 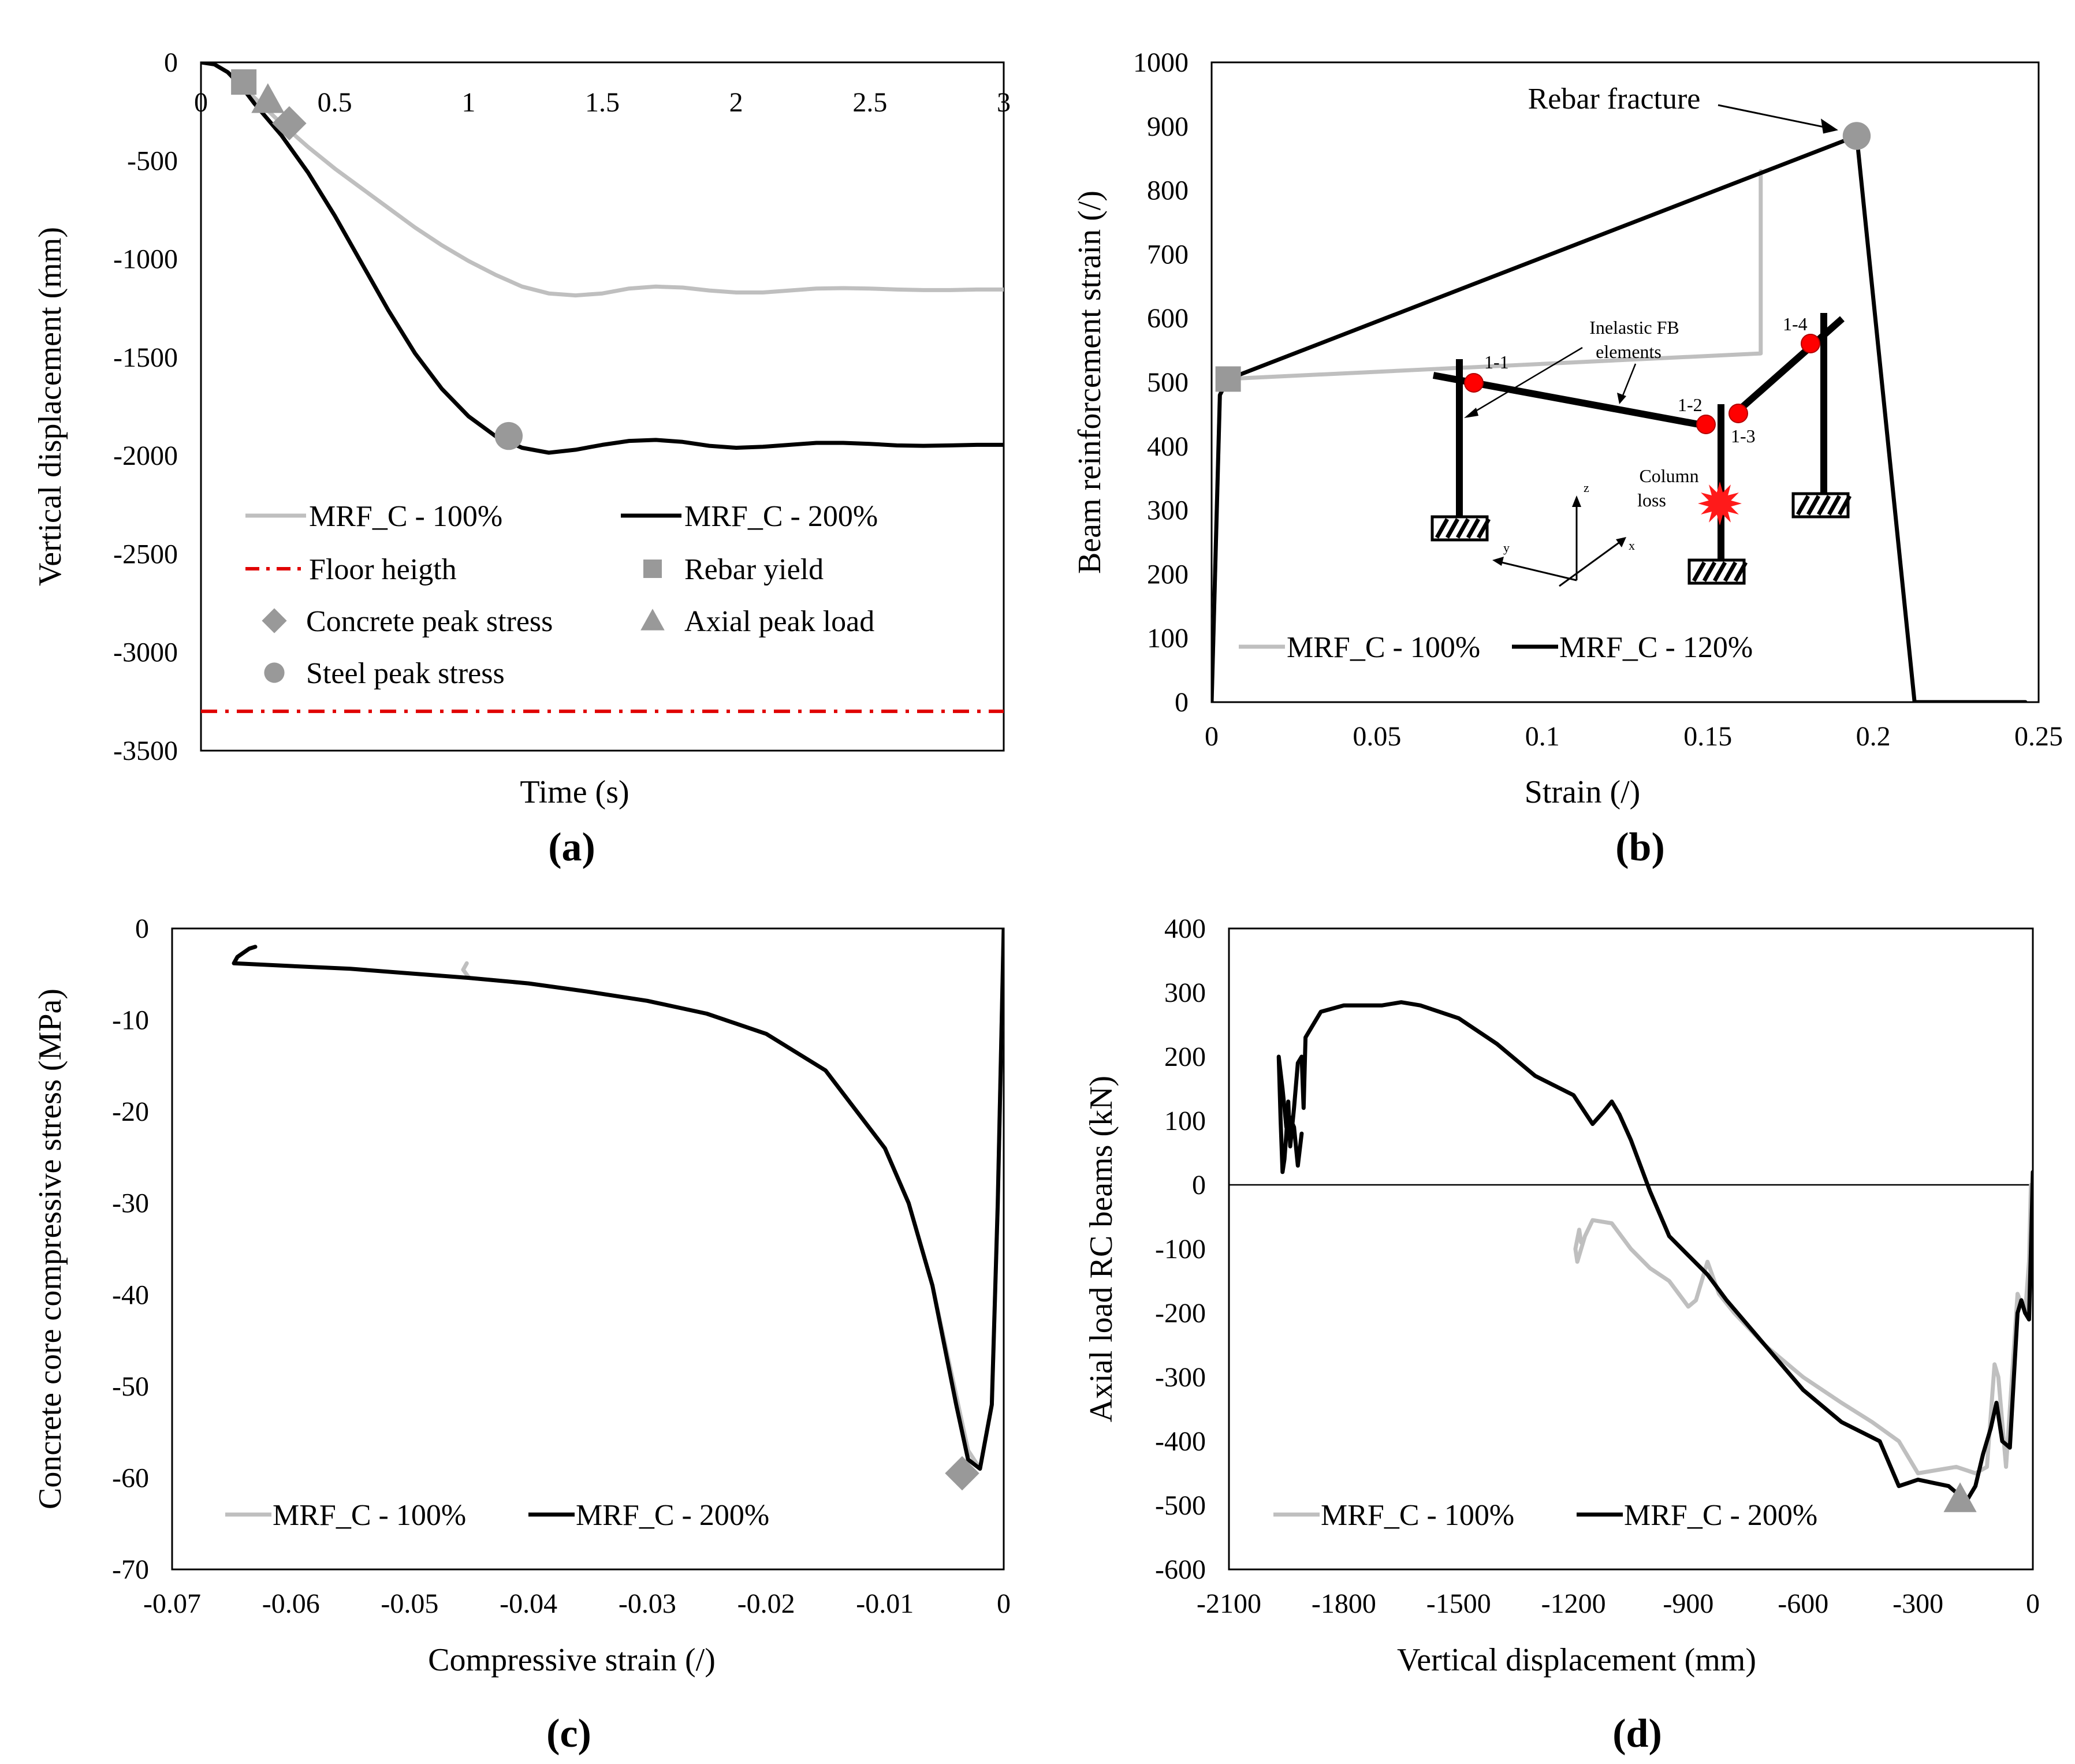 I want to click on legend: MRF_C - 100% MRF_C - 200%, so click(x=1545, y=1515).